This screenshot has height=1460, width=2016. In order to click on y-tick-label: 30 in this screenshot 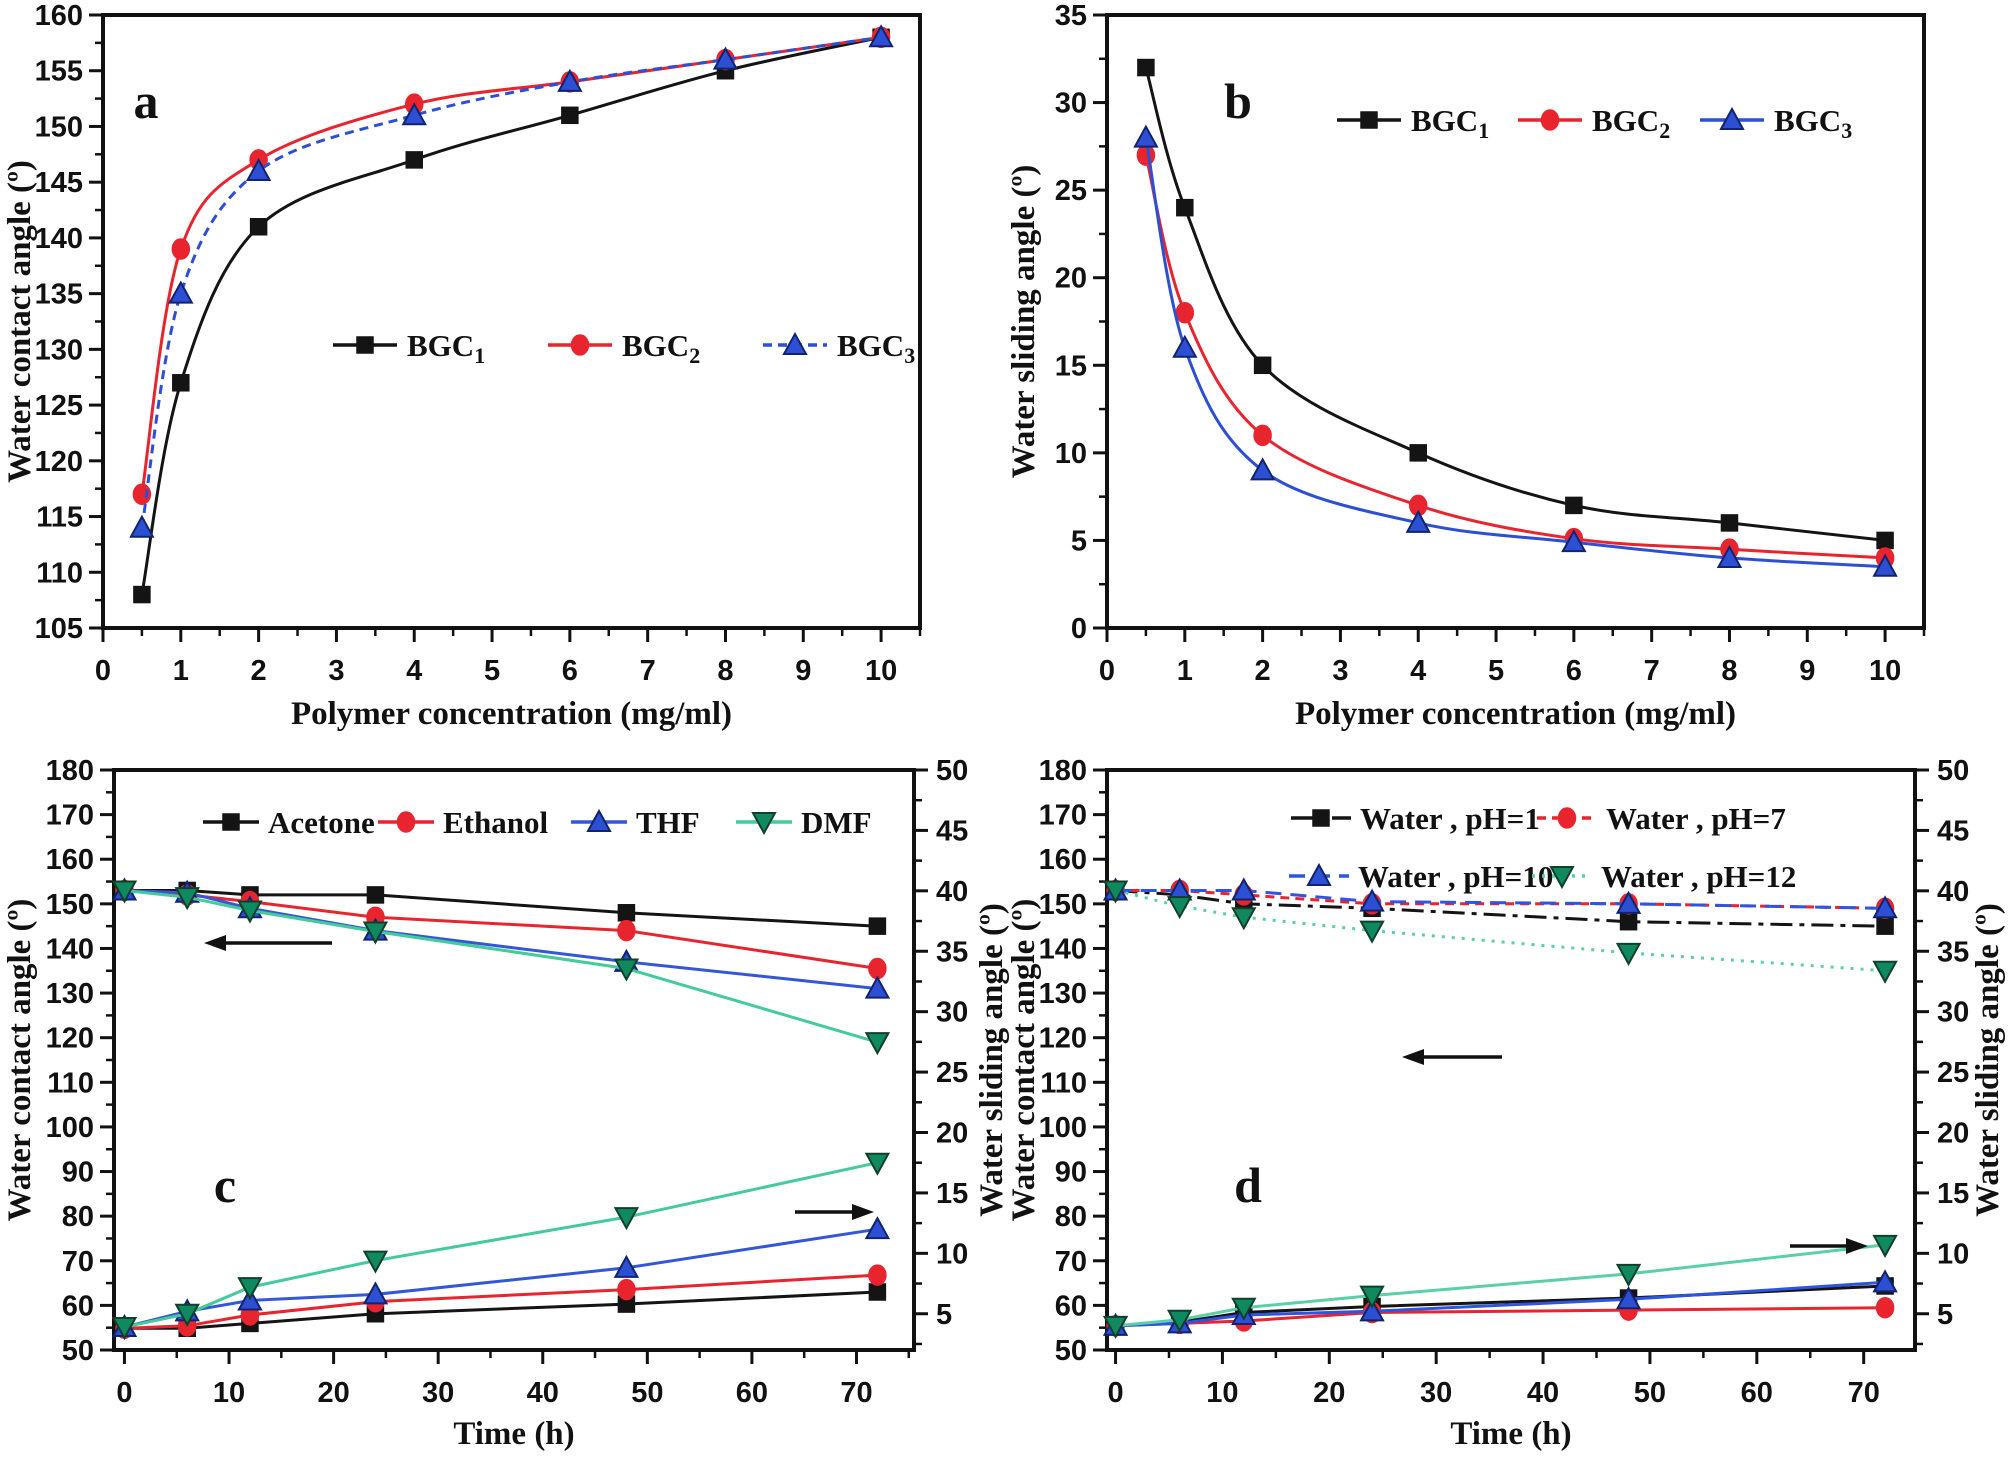, I will do `click(1071, 104)`.